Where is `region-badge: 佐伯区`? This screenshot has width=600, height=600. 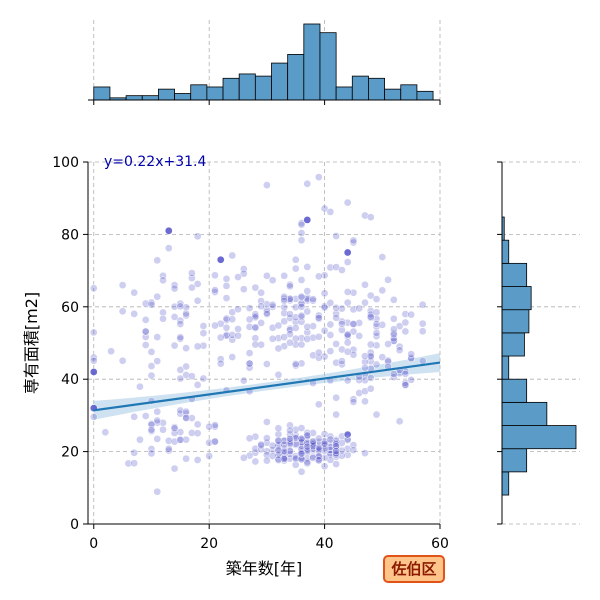
region-badge: 佐伯区 is located at coordinates (414, 569).